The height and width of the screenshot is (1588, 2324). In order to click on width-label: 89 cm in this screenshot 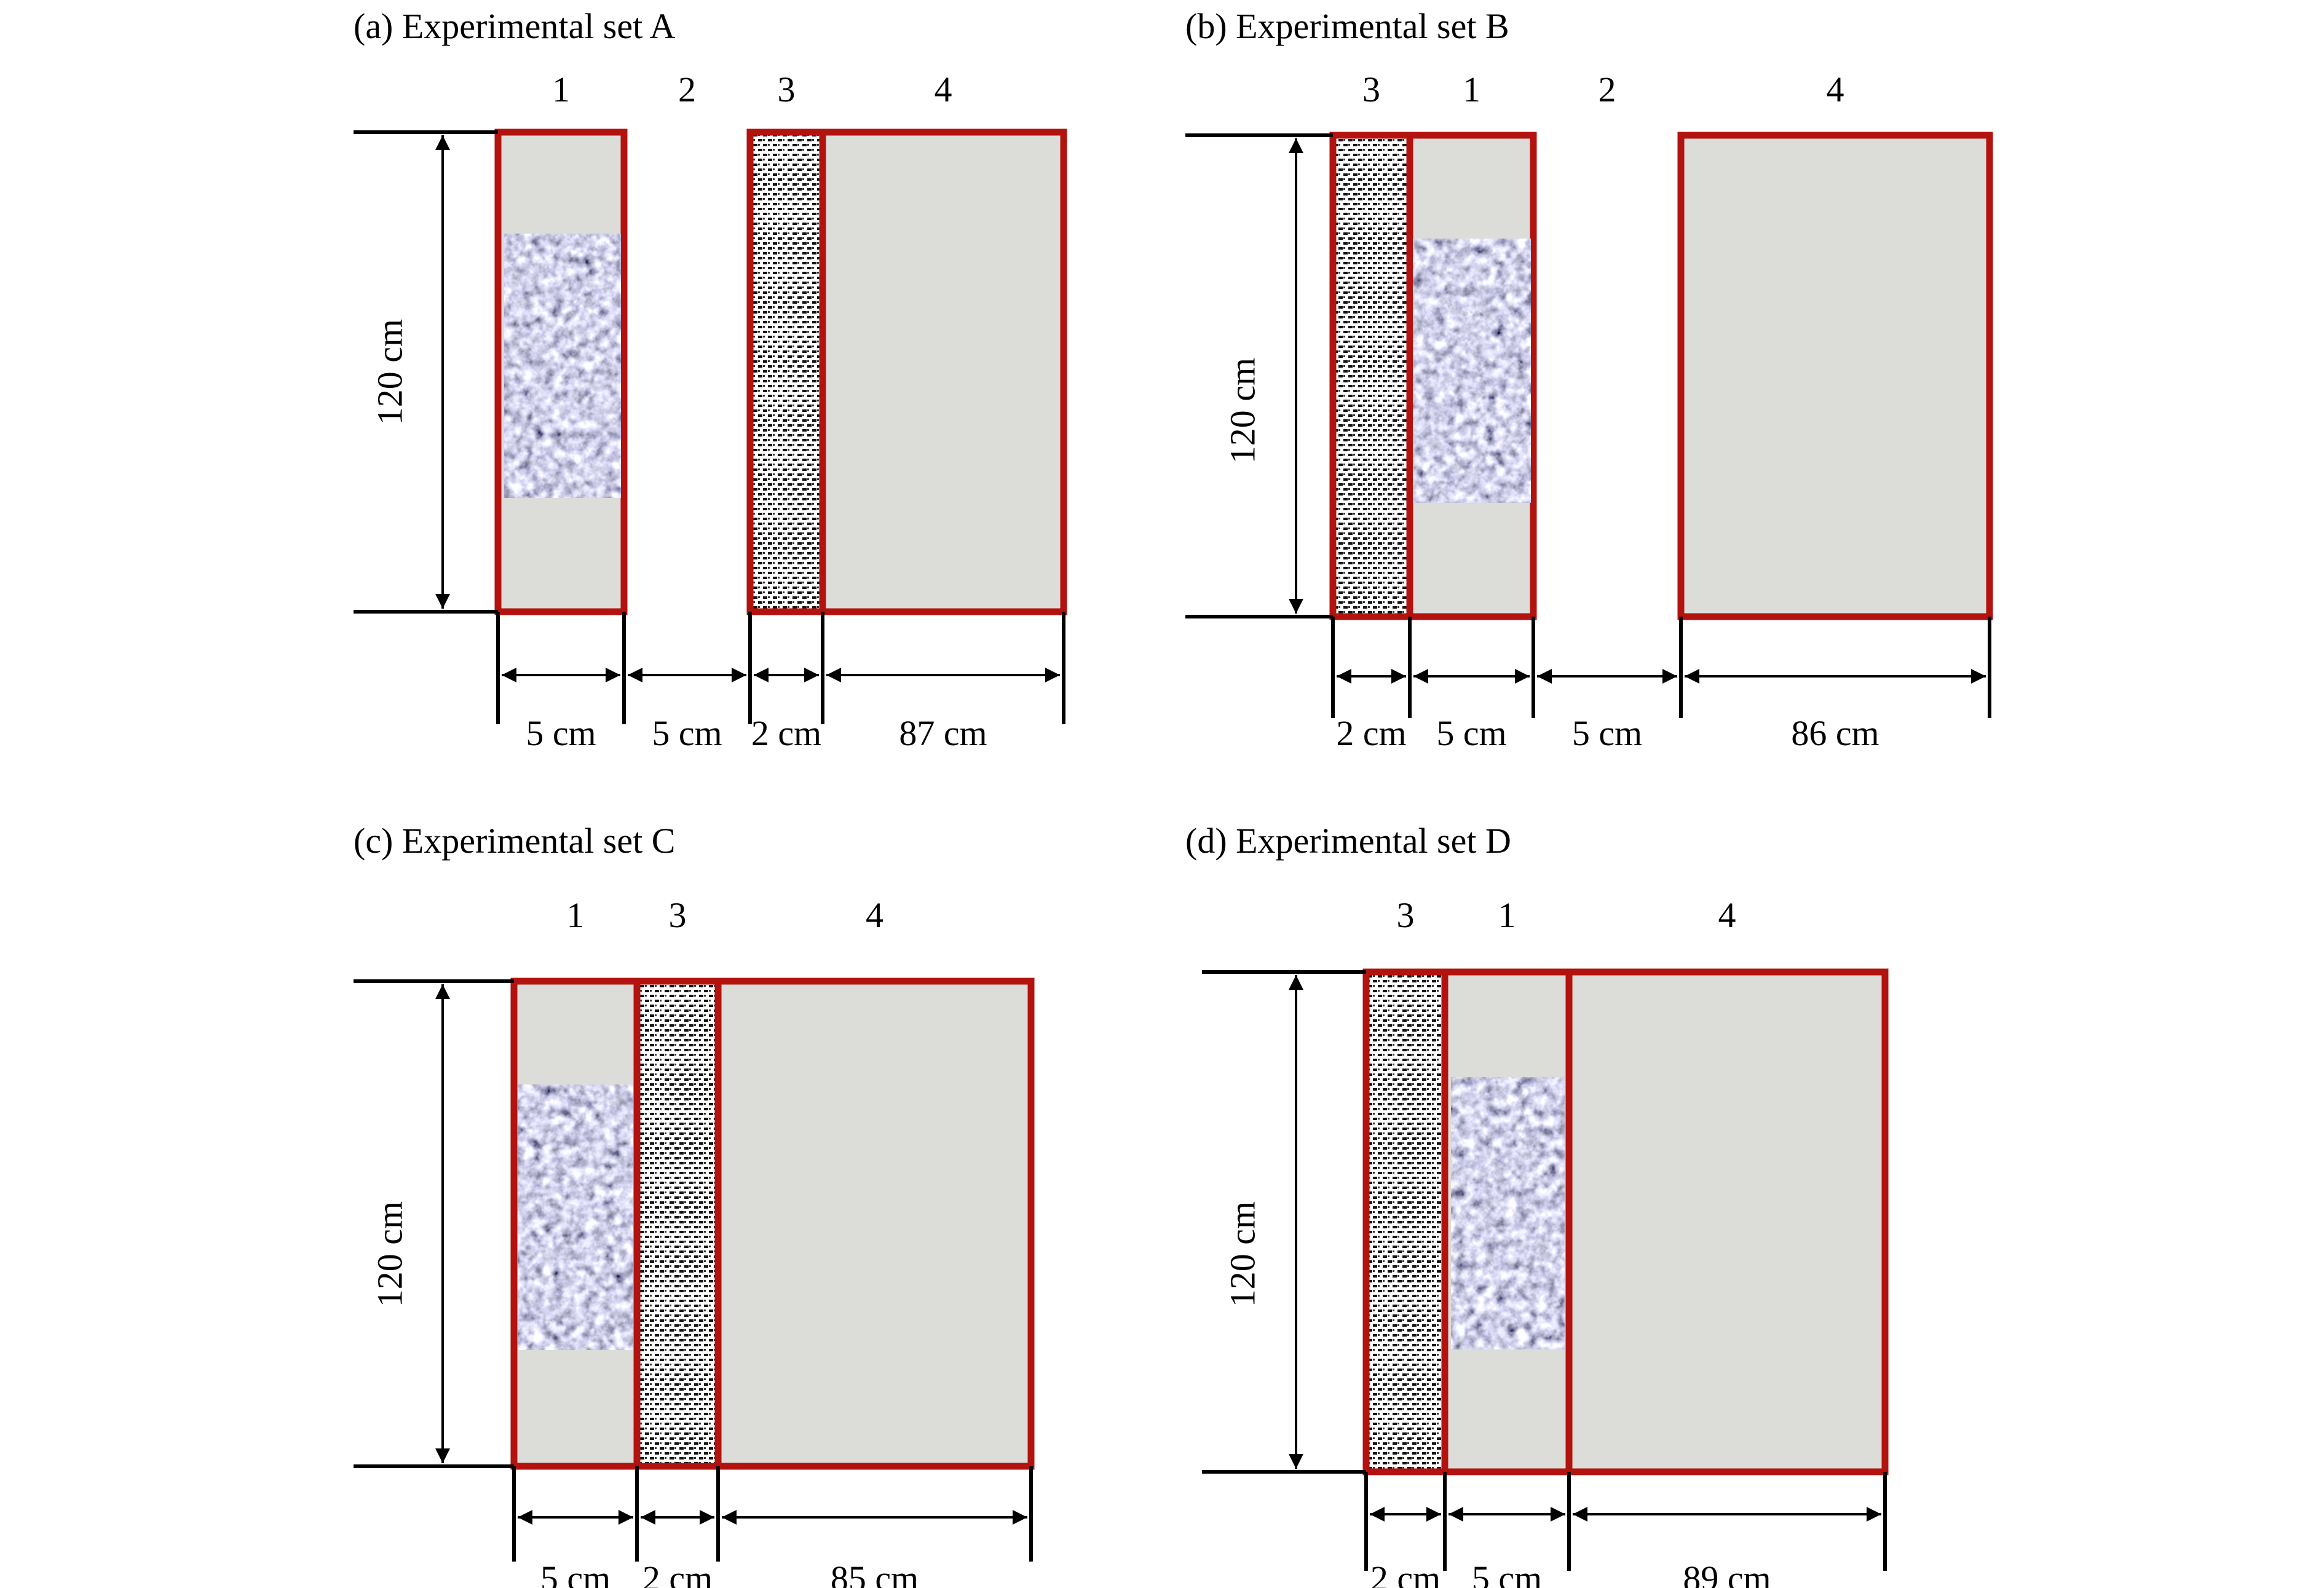, I will do `click(1727, 1573)`.